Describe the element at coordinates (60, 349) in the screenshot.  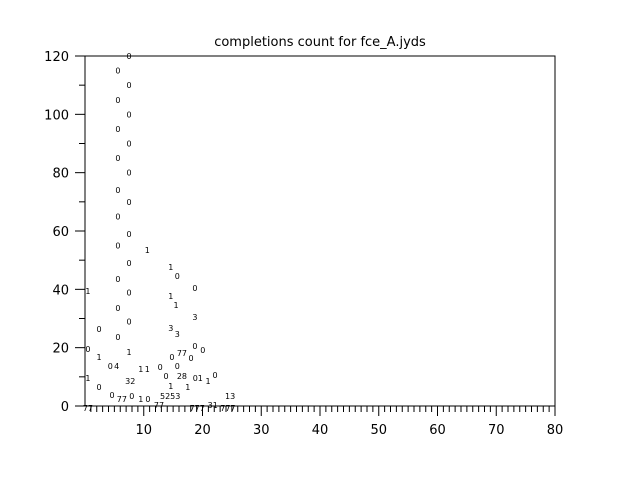
I see `y-tick-label: 20` at that location.